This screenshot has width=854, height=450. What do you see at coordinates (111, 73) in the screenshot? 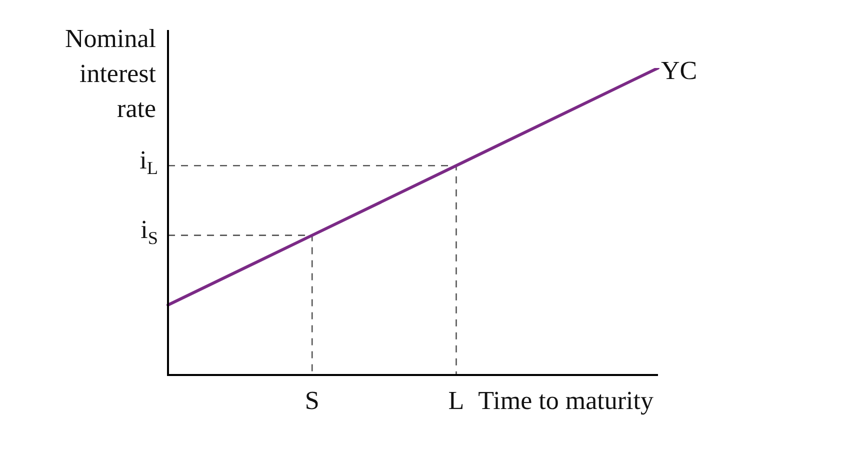
I see `y-axis-title: Nominal interest rate` at bounding box center [111, 73].